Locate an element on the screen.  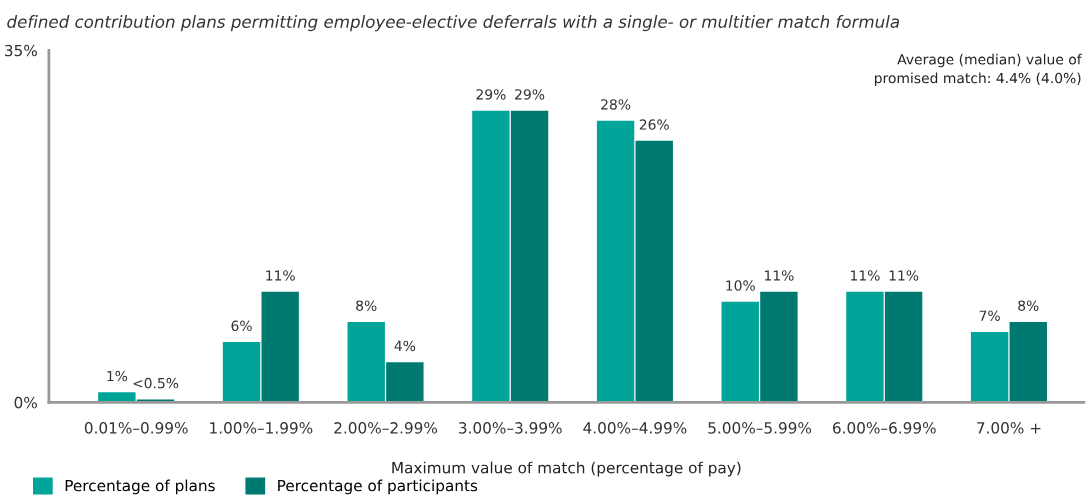
data-label: 10% is located at coordinates (740, 285).